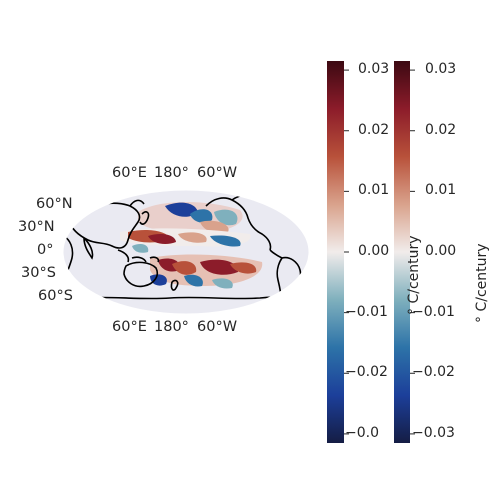  I want to click on bottom-lon-label: 180°, so click(171, 327).